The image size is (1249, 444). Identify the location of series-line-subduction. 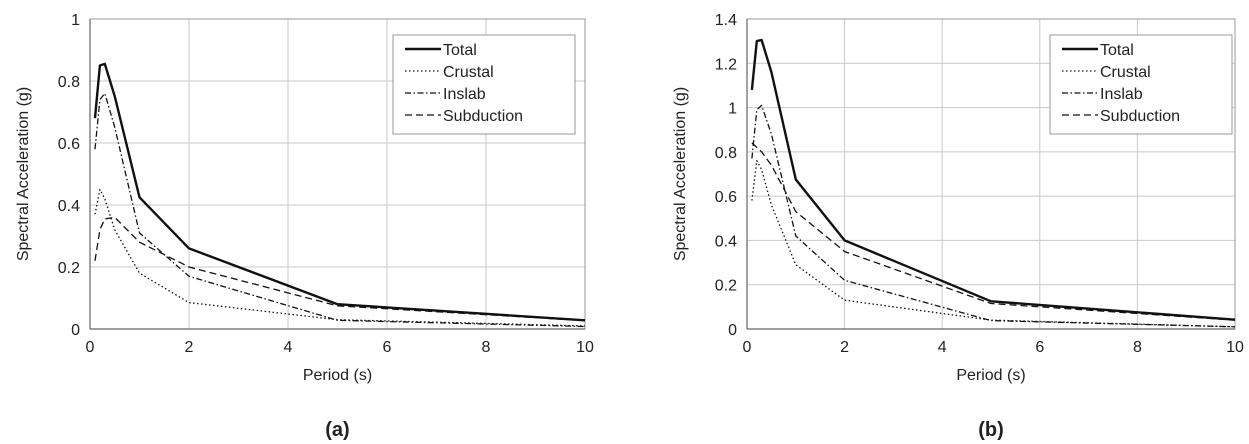
(340, 269).